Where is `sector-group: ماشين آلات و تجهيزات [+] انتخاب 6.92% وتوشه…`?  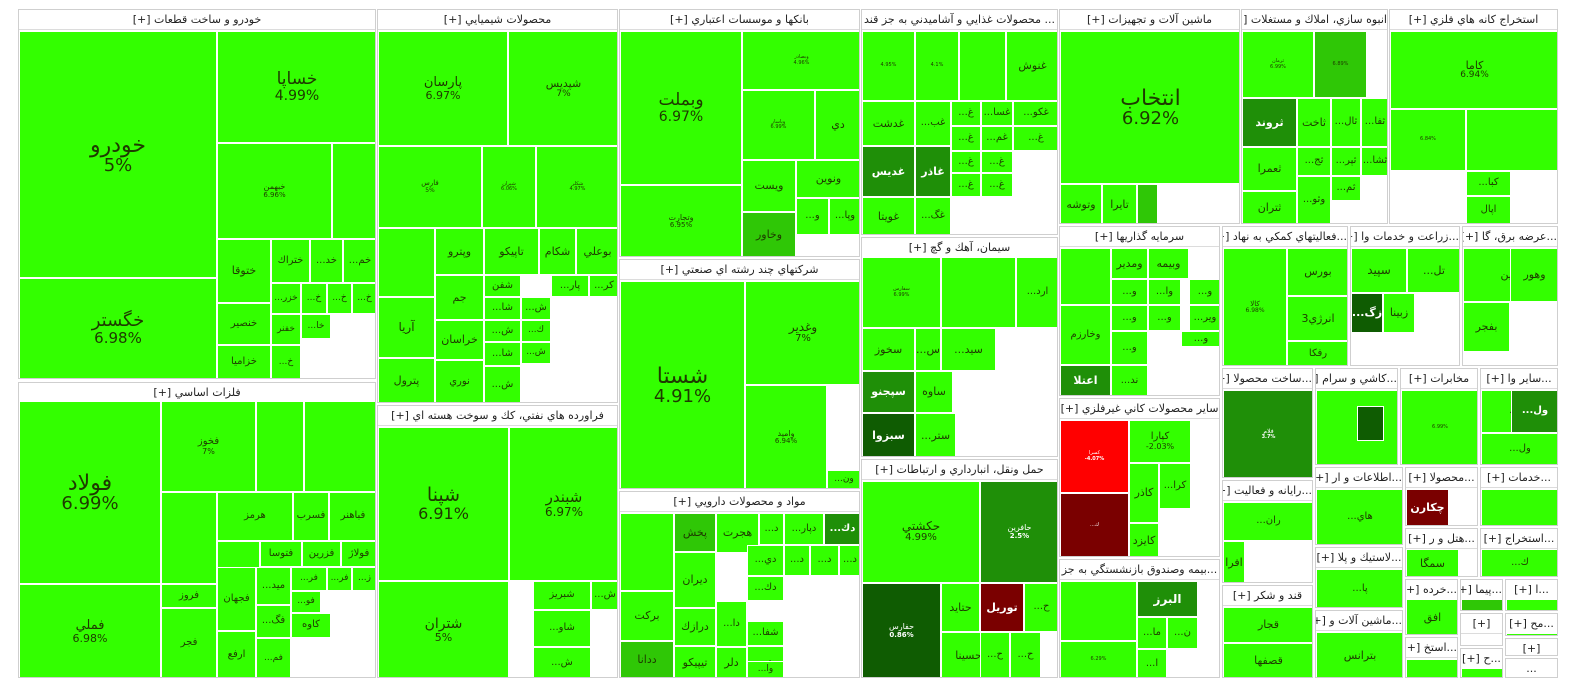 sector-group: ماشين آلات و تجهيزات [+] انتخاب 6.92% وتوشه… is located at coordinates (1149, 116).